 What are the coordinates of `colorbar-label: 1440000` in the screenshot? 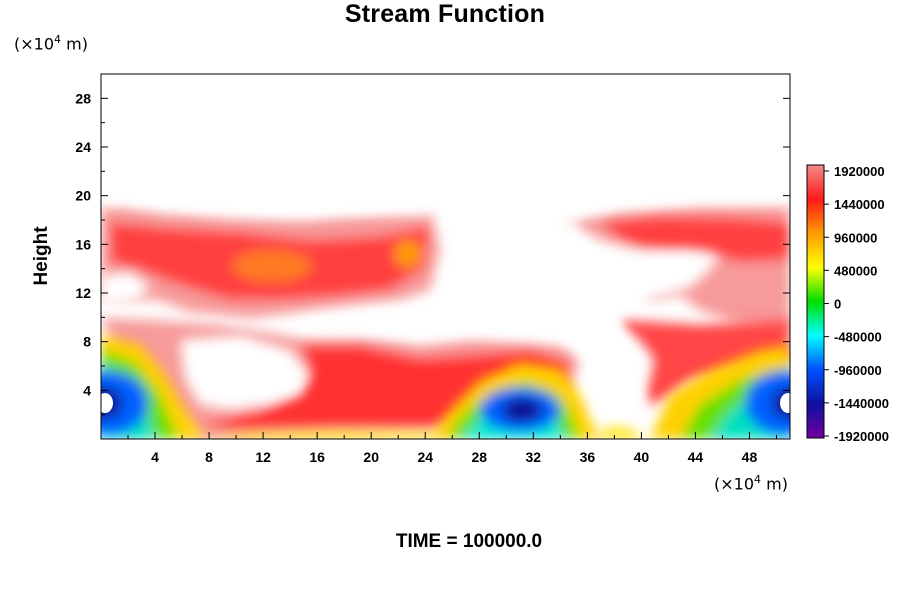 It's located at (859, 204).